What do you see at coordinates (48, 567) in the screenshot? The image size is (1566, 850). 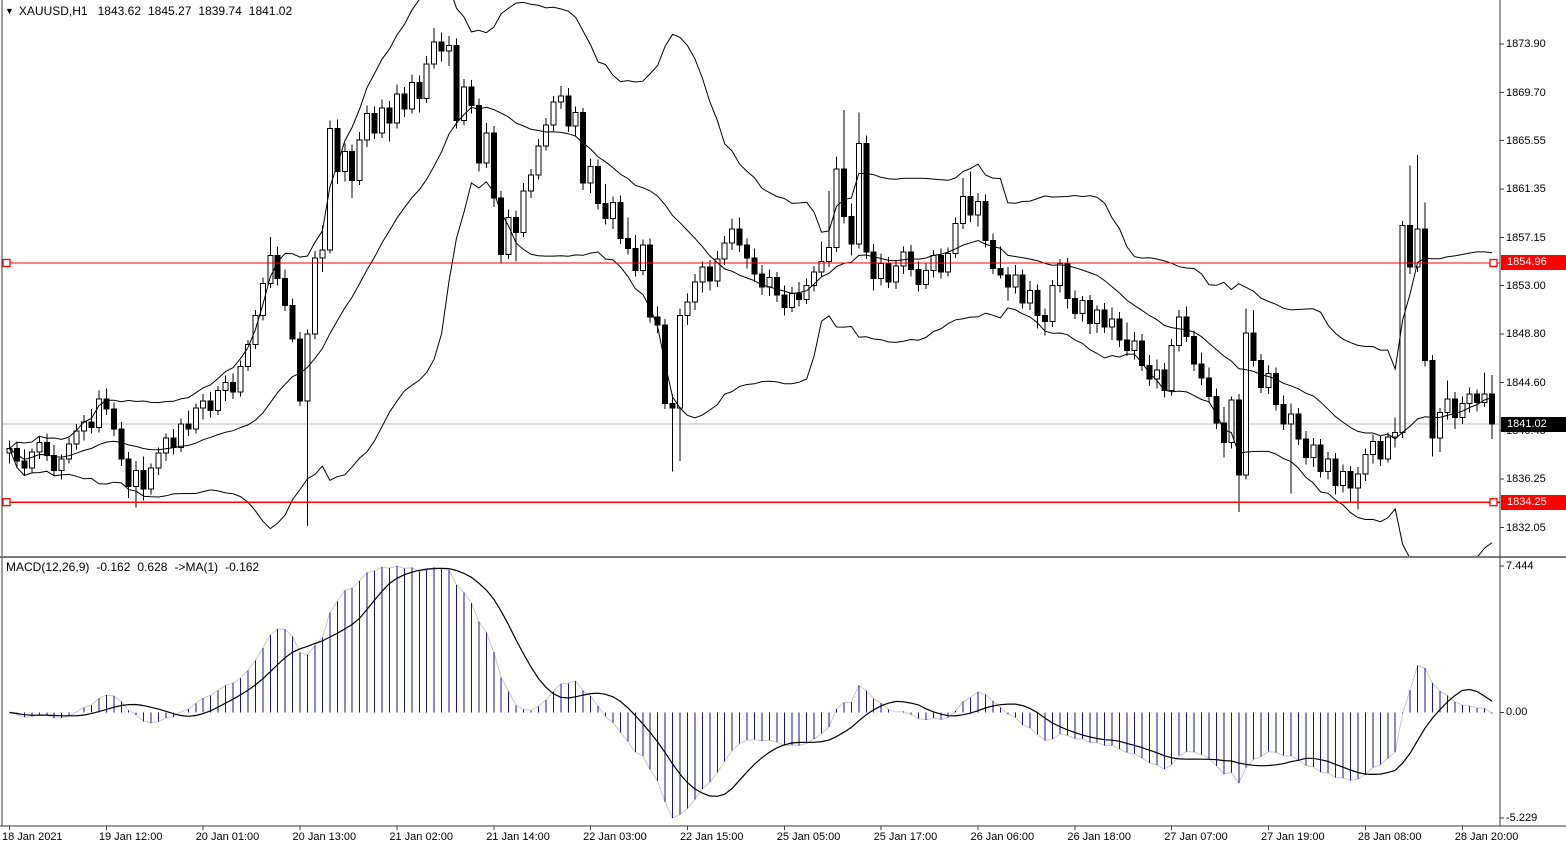 I see `macd-name: MACD(12,26,9)` at bounding box center [48, 567].